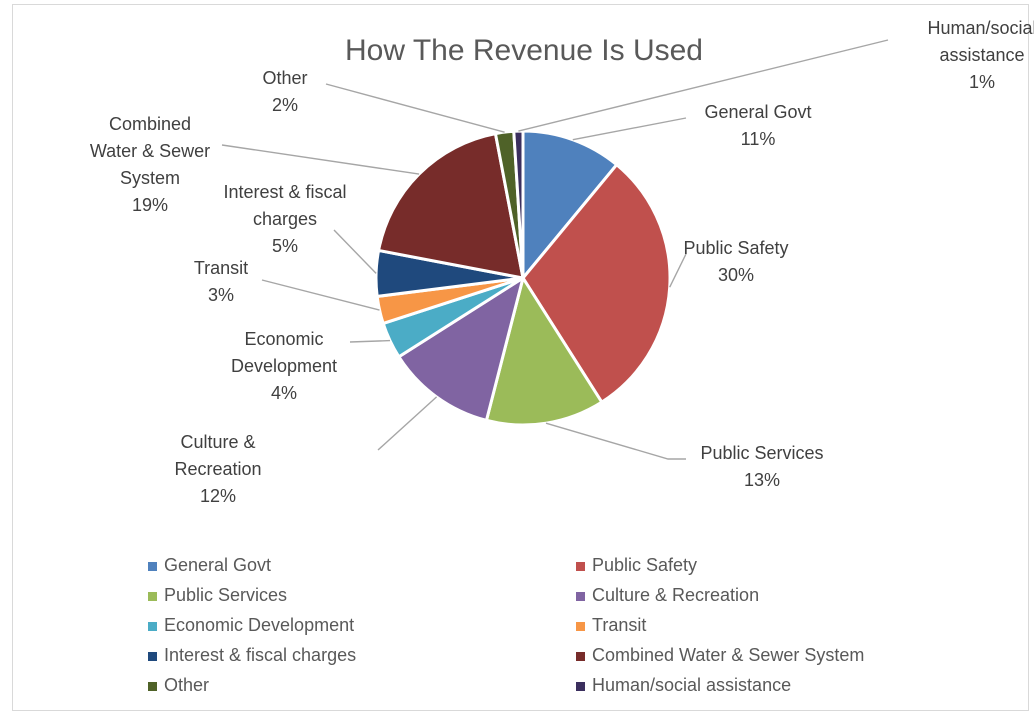 This screenshot has width=1034, height=715. I want to click on legend-item-economic-development: Economic Development, so click(251, 625).